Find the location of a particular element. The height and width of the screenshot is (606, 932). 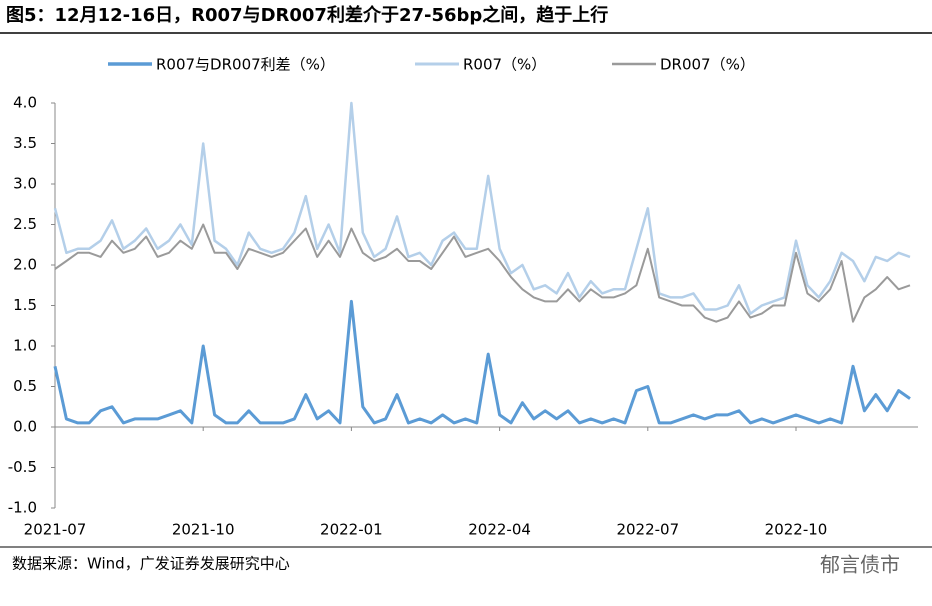

legend-label: R007与DR007利差（%） is located at coordinates (245, 65).